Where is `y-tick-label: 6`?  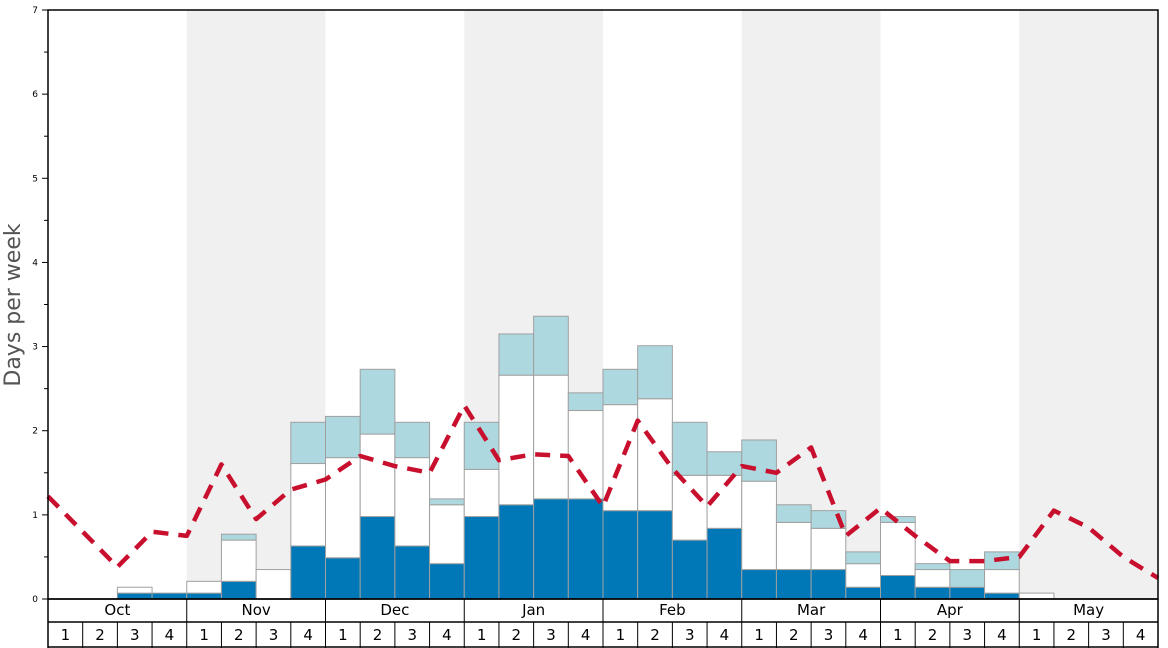
y-tick-label: 6 is located at coordinates (35, 95).